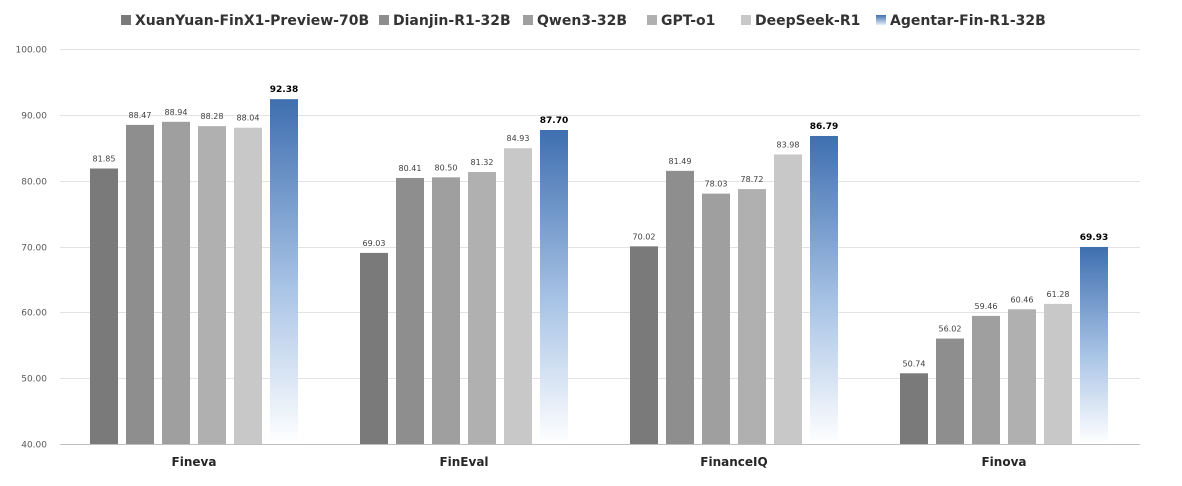  I want to click on legend-label: GPT-o1, so click(688, 21).